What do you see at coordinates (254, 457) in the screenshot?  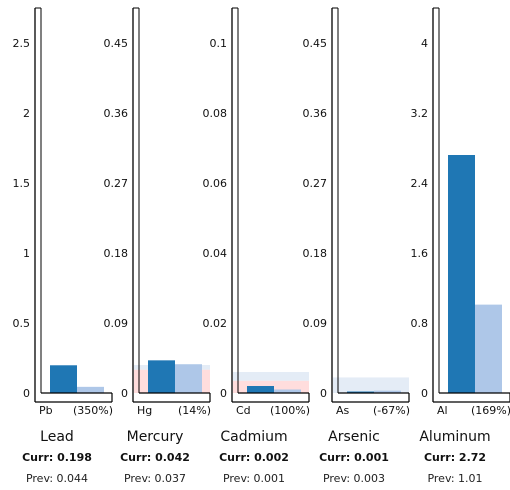 I see `current-value-label: Curr: 0.002` at bounding box center [254, 457].